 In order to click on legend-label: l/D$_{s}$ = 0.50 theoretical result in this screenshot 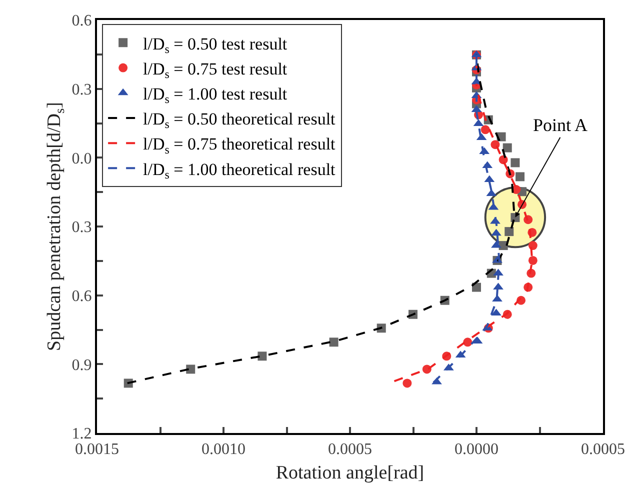, I will do `click(239, 121)`.